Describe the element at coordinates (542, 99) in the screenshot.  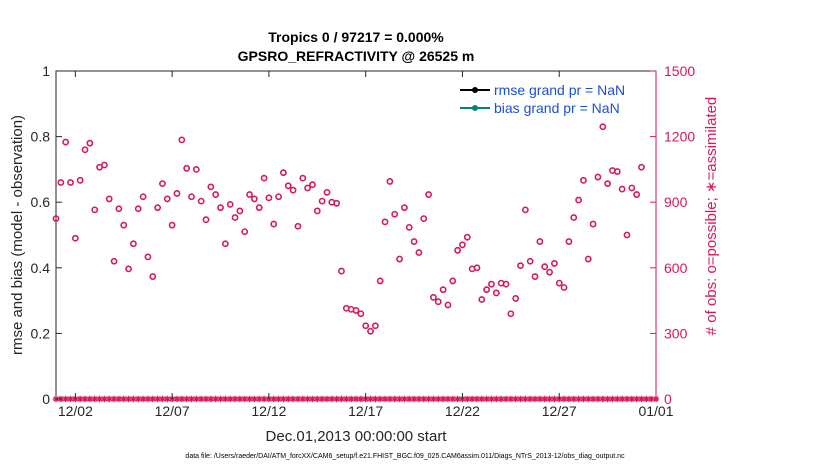
I see `legend: rmse grand pr = NaN bias grand pr = NaN` at that location.